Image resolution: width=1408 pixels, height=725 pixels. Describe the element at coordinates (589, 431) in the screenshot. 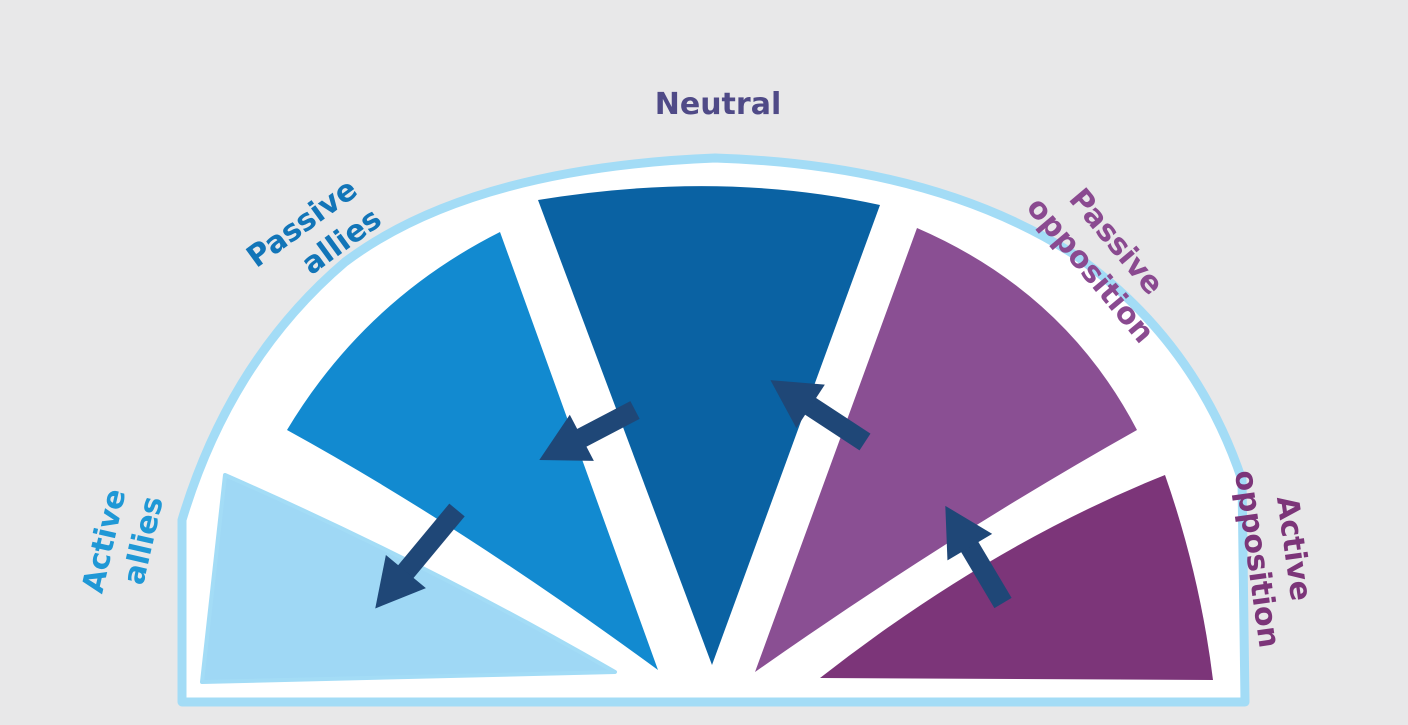

I see `arrow-neutral-to-passive-allies` at that location.